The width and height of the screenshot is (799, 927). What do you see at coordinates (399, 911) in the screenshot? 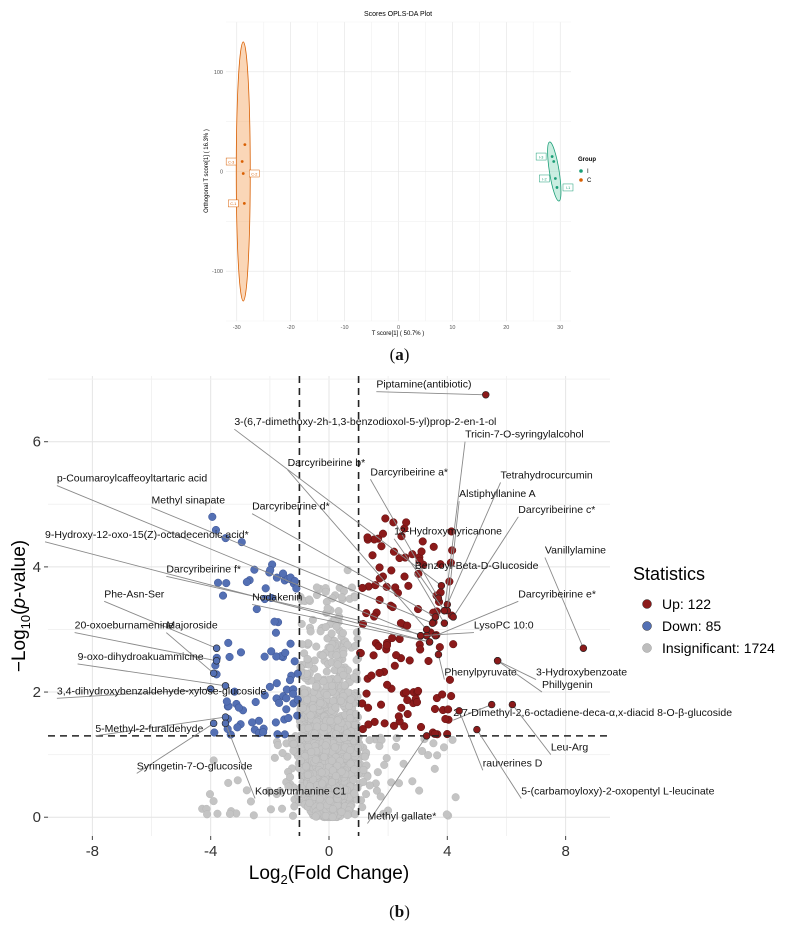
I see `panel-label-b: (b)` at bounding box center [399, 911].